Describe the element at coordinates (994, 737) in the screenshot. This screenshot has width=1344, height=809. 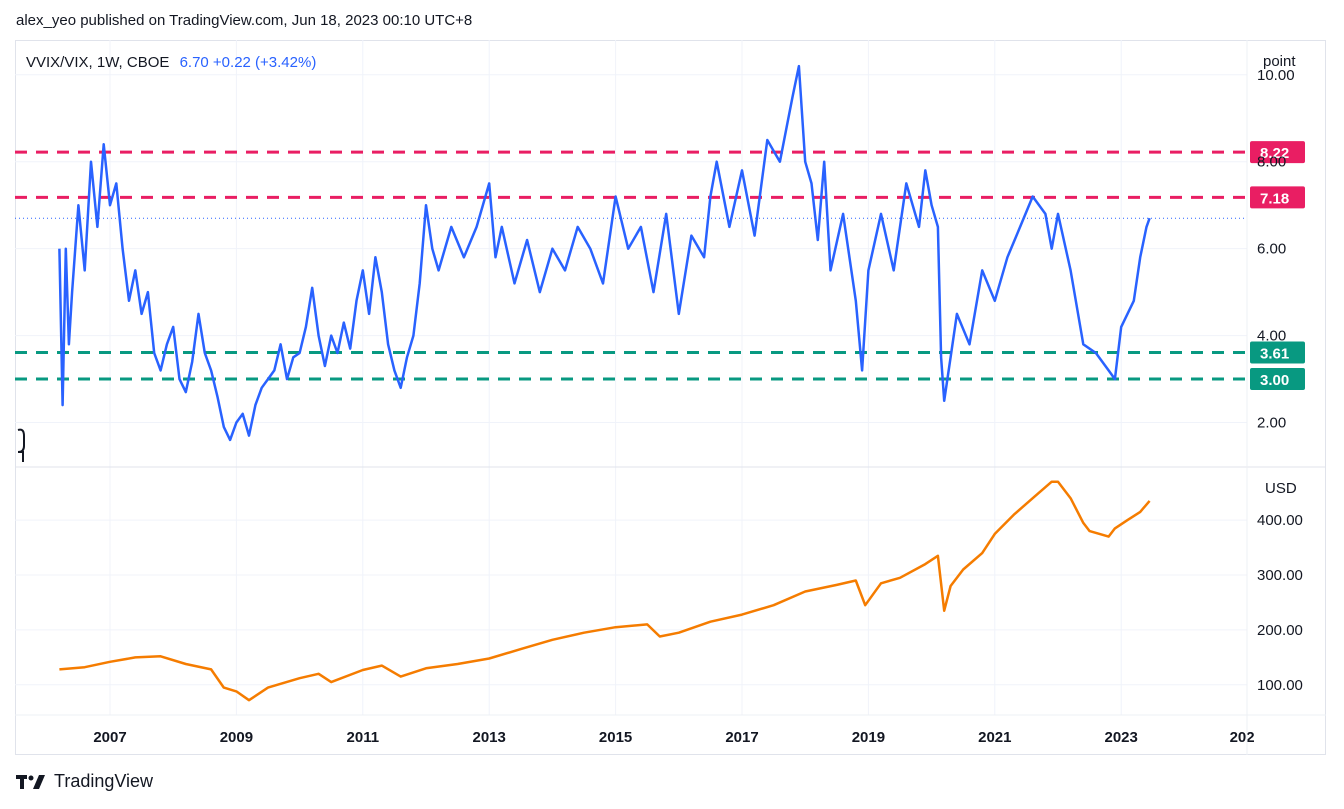
I see `x-tick-label: 2021` at that location.